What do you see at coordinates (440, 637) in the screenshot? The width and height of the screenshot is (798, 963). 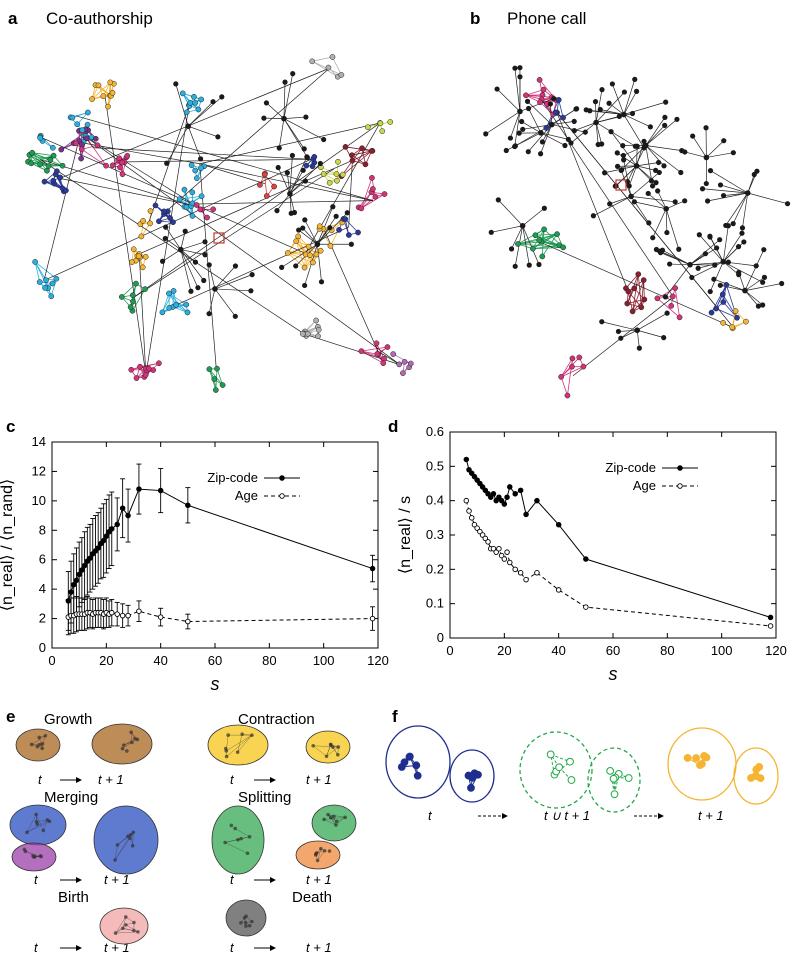 I see `y-tick-label: 0` at bounding box center [440, 637].